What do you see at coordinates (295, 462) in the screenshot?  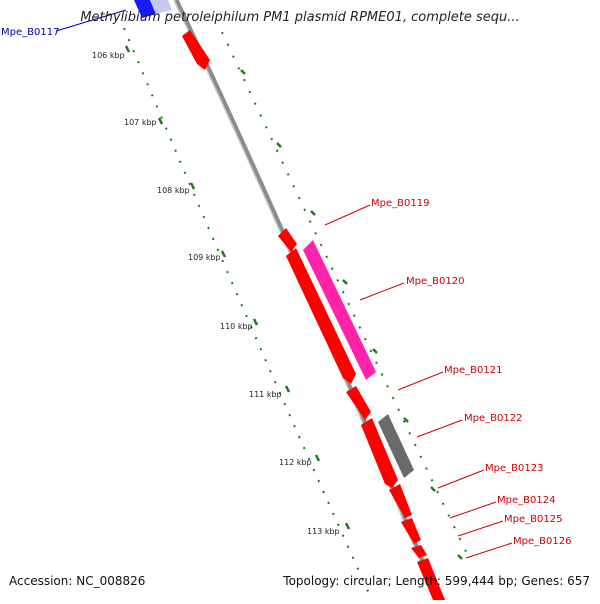 I see `kbp-label: 112 kbp` at bounding box center [295, 462].